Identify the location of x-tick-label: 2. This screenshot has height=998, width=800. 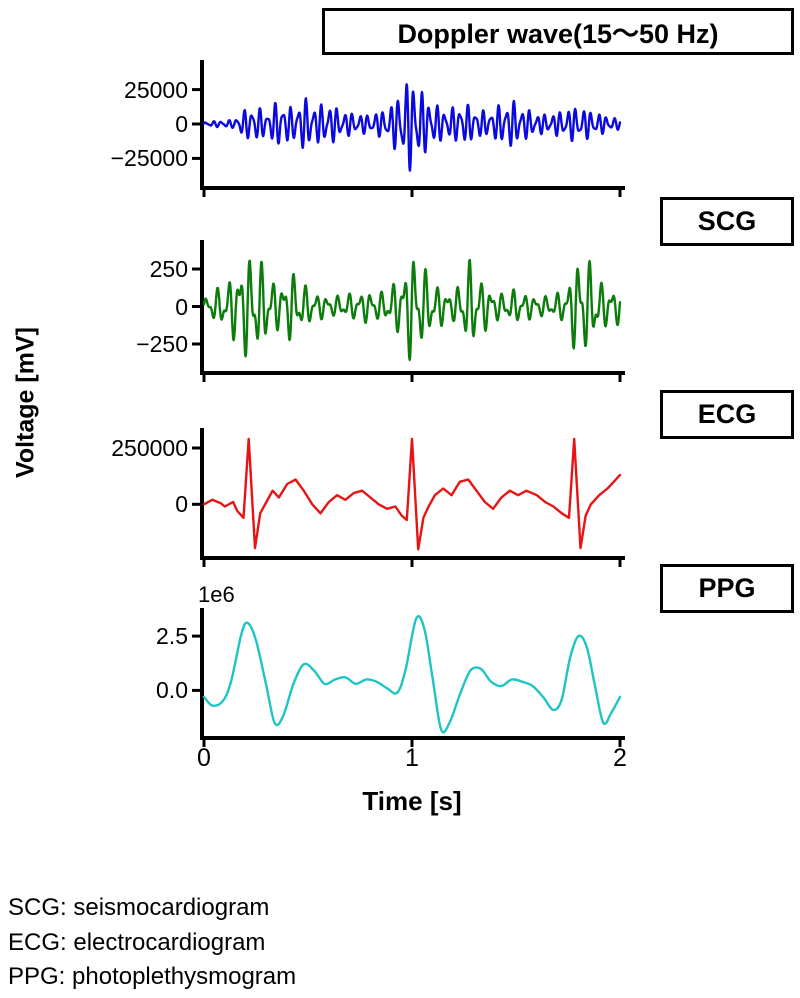
(620, 758).